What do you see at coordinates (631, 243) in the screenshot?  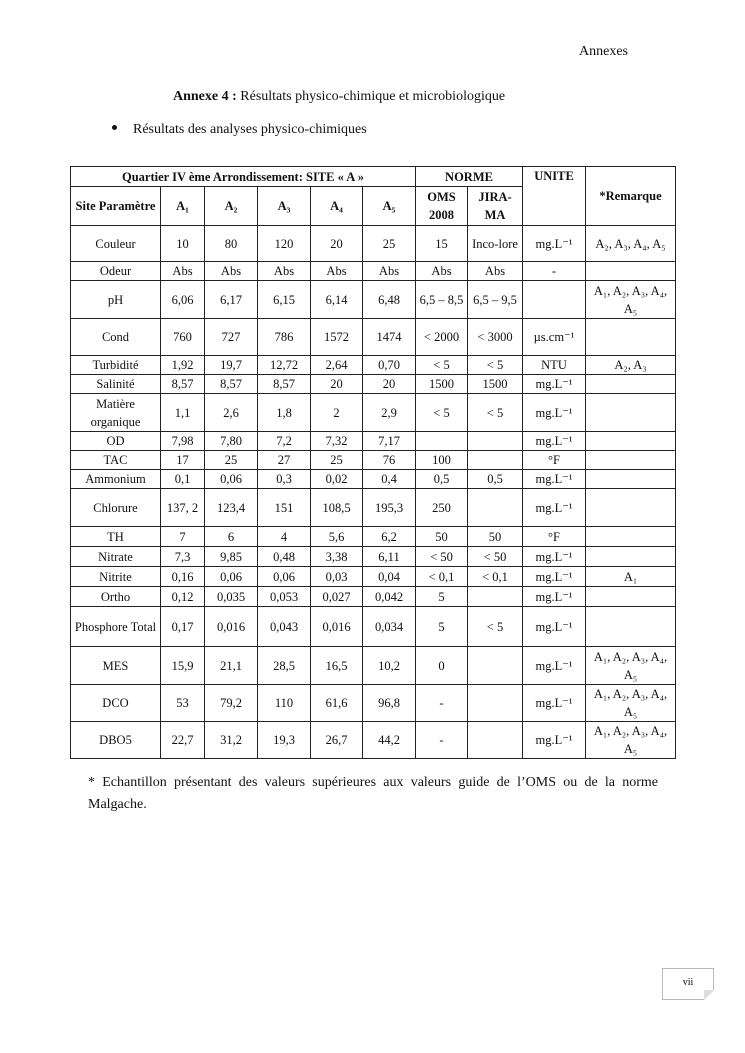 I see `remark-cell: A₂, A₃, A₄, A₅` at bounding box center [631, 243].